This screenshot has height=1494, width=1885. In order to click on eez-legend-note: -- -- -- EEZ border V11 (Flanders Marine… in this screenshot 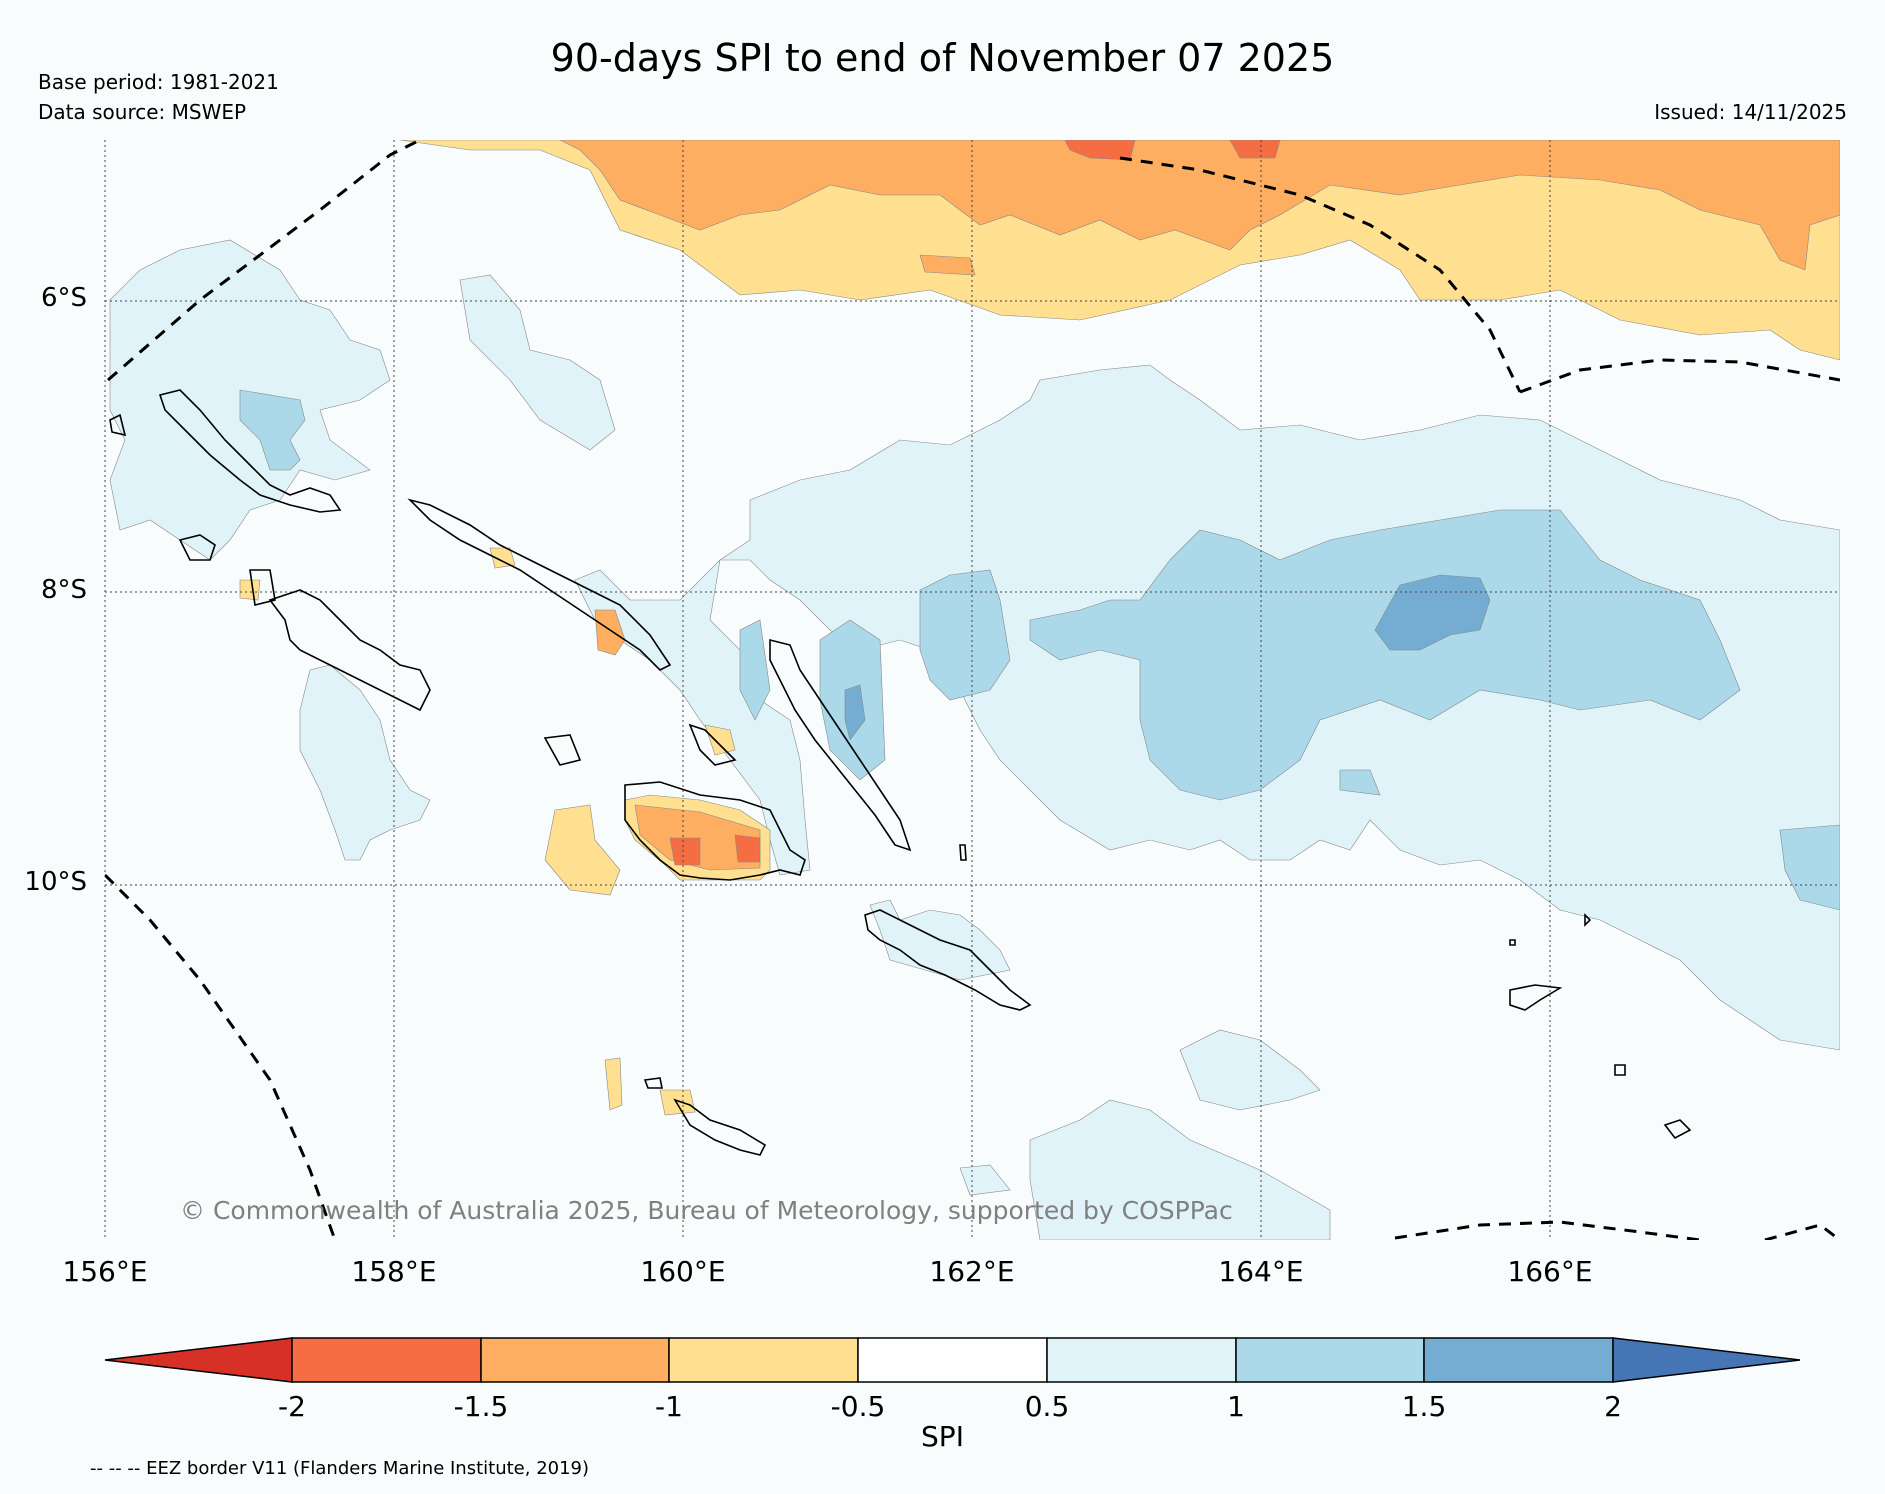, I will do `click(340, 1468)`.